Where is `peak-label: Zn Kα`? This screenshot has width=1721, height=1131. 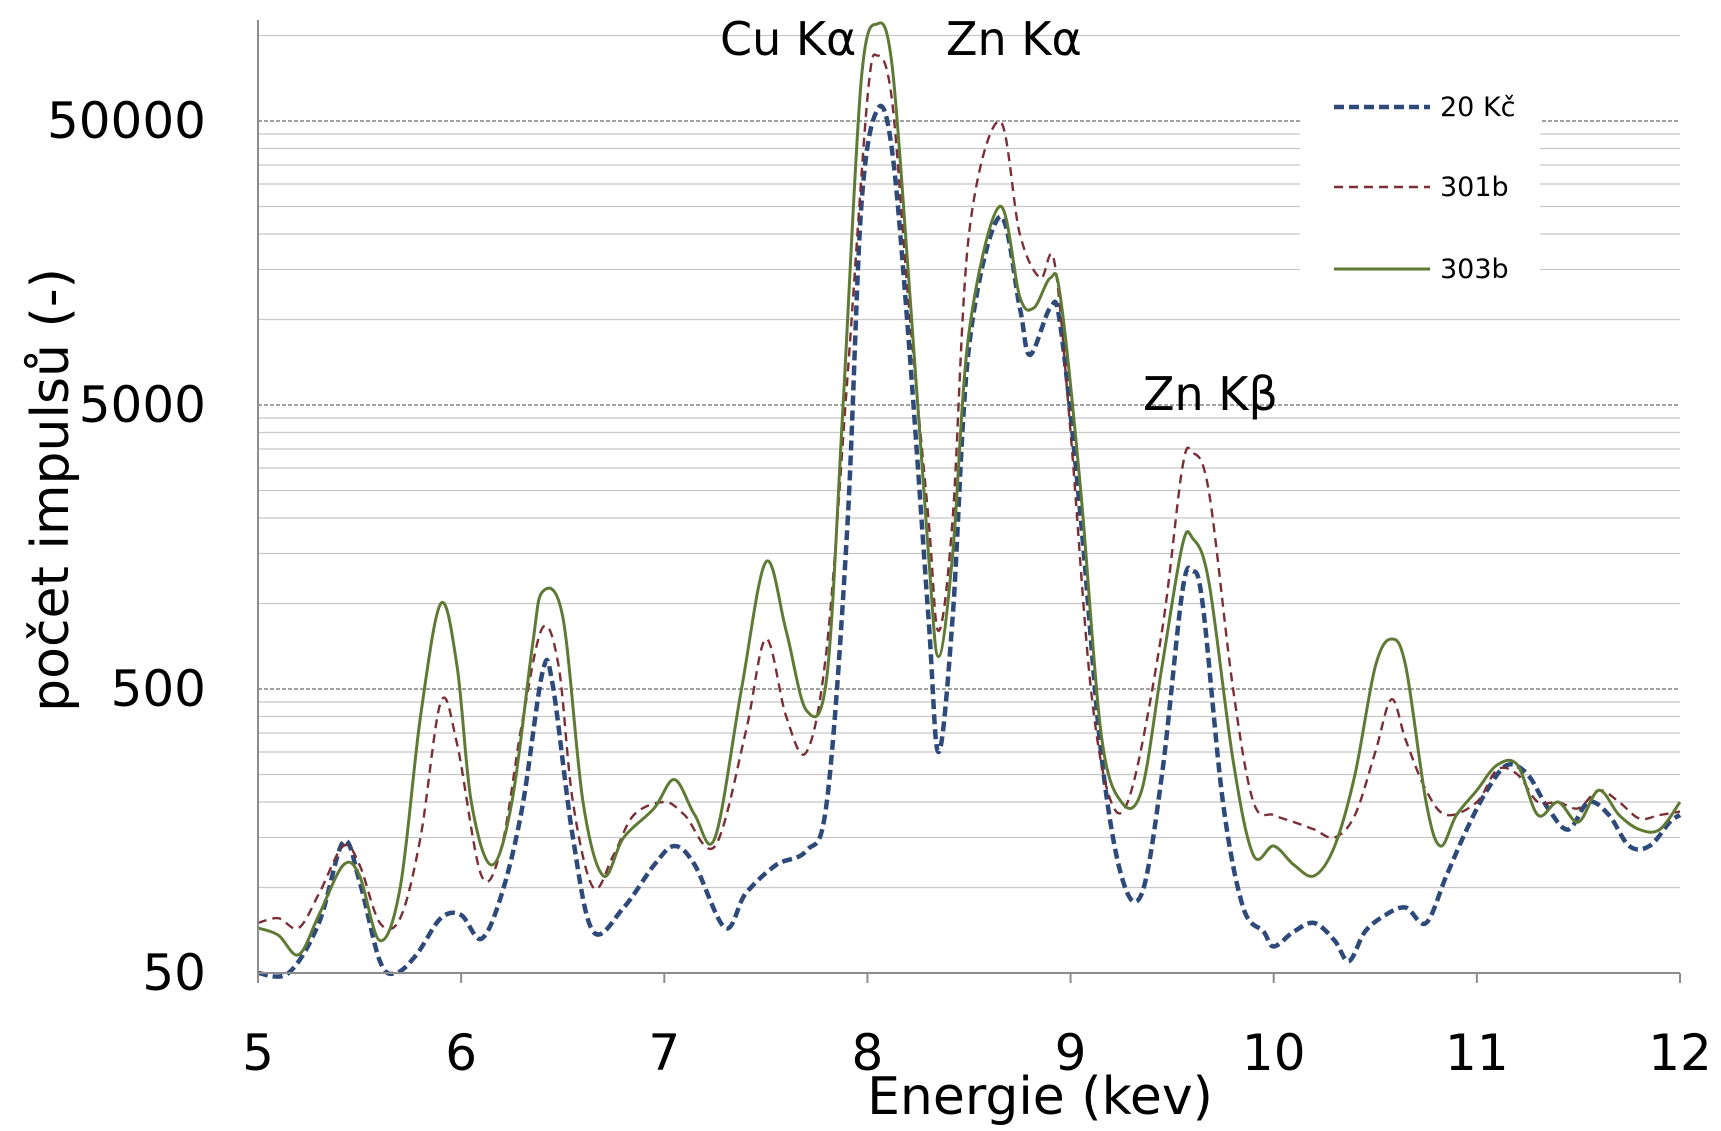 peak-label: Zn Kα is located at coordinates (1014, 39).